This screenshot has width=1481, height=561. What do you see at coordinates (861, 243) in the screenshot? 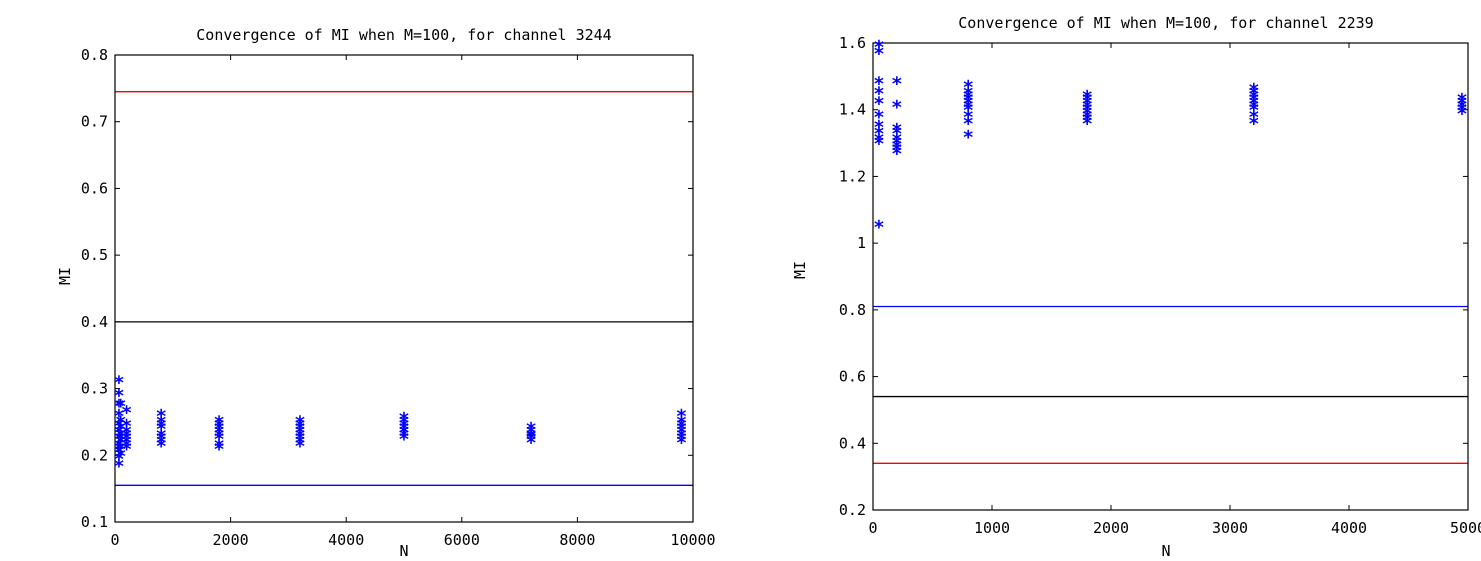
I see `y-tick-label: 1` at bounding box center [861, 243].